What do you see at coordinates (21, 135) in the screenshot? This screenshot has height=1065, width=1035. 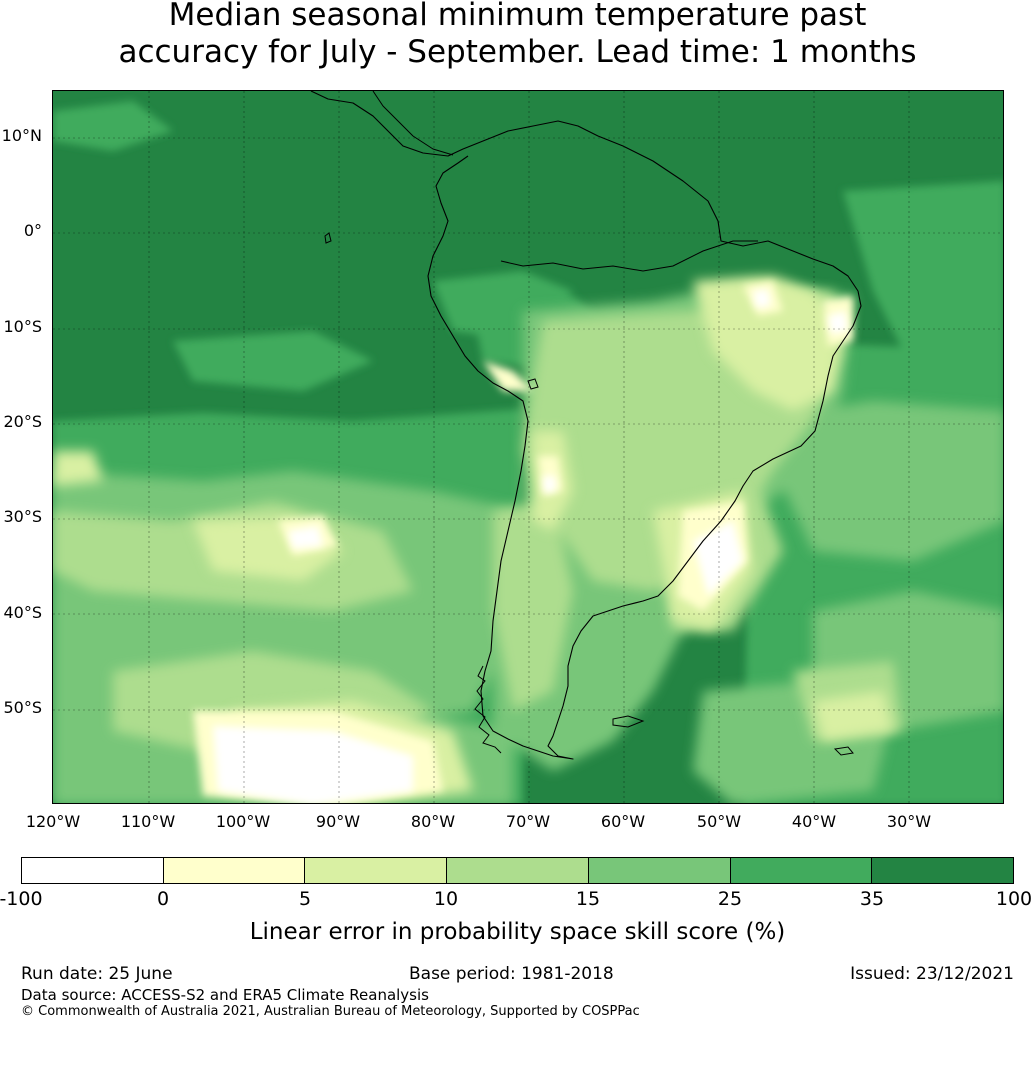 I see `lat-label-10n: 10°N` at bounding box center [21, 135].